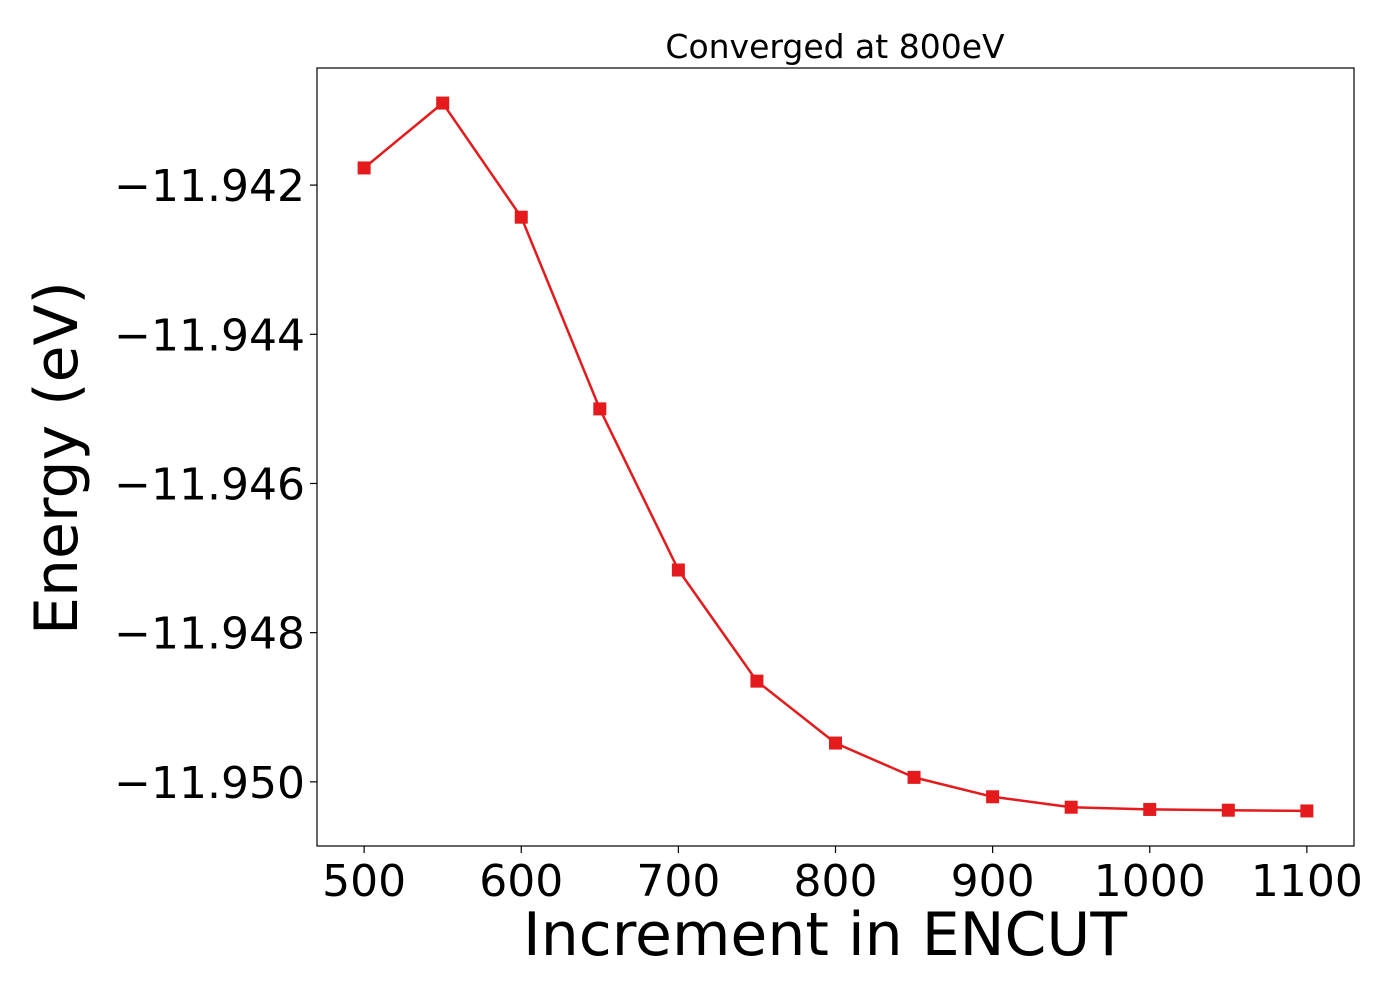 The width and height of the screenshot is (1400, 1000). What do you see at coordinates (209, 484) in the screenshot?
I see `y-tick-label: −11.946` at bounding box center [209, 484].